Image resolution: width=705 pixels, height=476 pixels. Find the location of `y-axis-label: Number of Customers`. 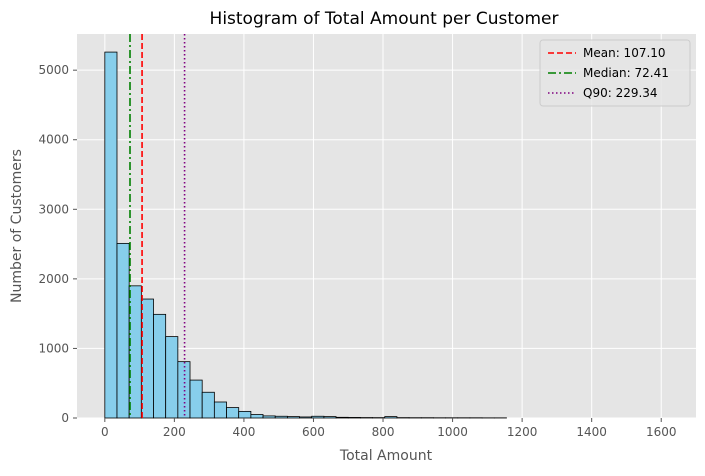

y-axis-label: Number of Customers is located at coordinates (17, 226).